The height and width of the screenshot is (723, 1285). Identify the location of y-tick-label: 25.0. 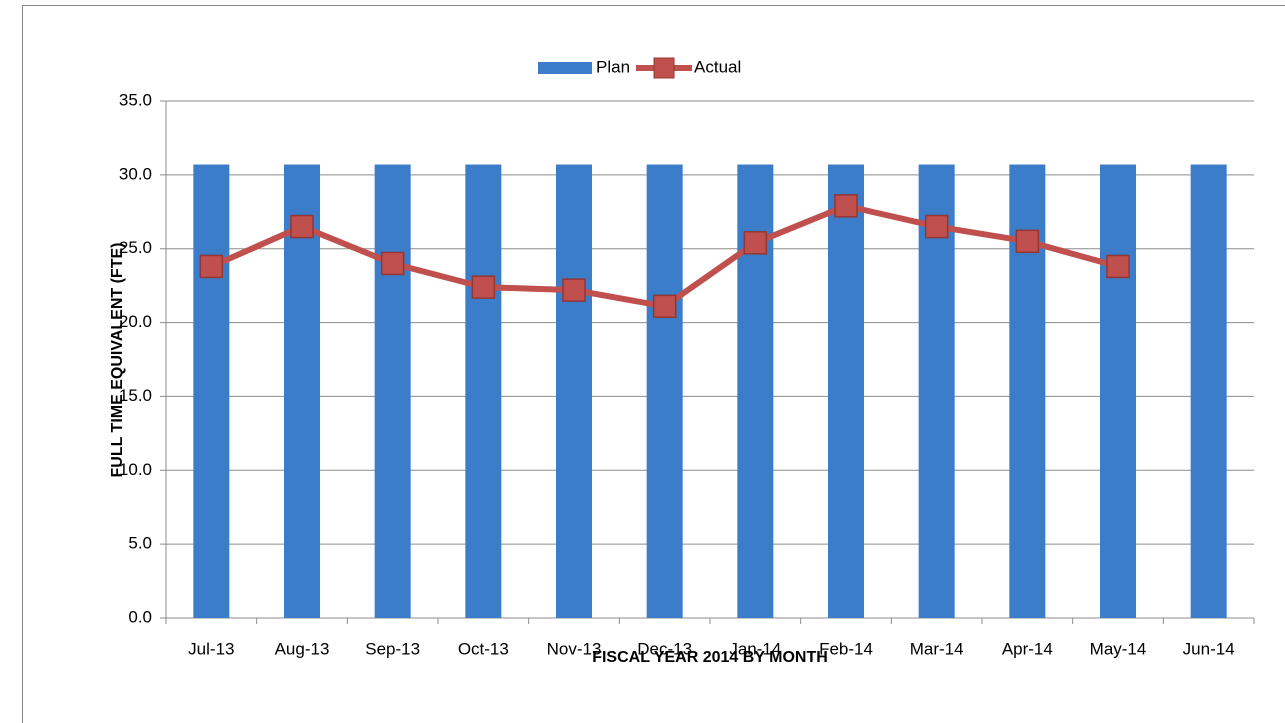
(135, 247).